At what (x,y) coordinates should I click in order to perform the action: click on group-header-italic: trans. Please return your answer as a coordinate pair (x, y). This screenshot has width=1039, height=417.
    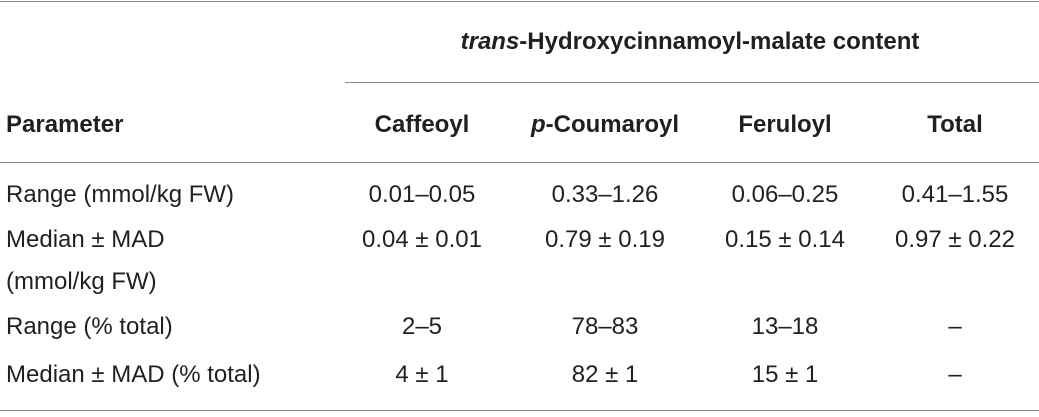
    Looking at the image, I should click on (490, 41).